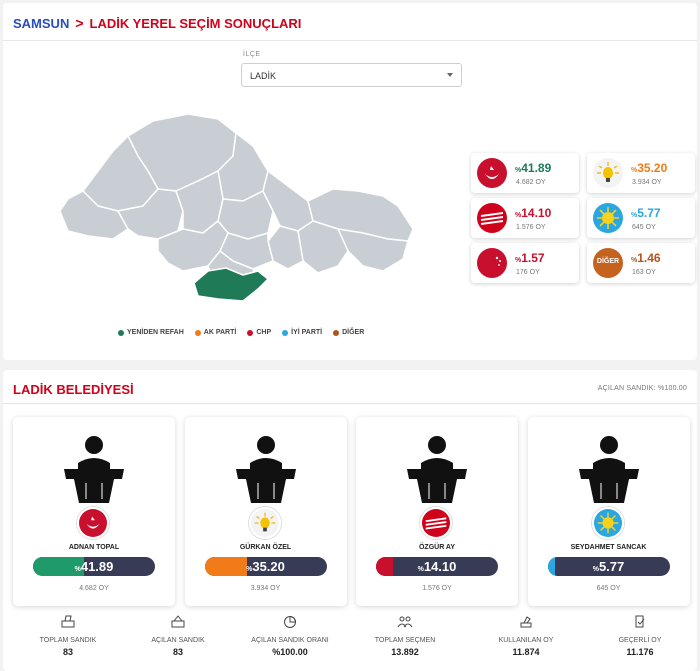 This screenshot has height=671, width=700. What do you see at coordinates (526, 652) in the screenshot?
I see `stat-value: 11.874` at bounding box center [526, 652].